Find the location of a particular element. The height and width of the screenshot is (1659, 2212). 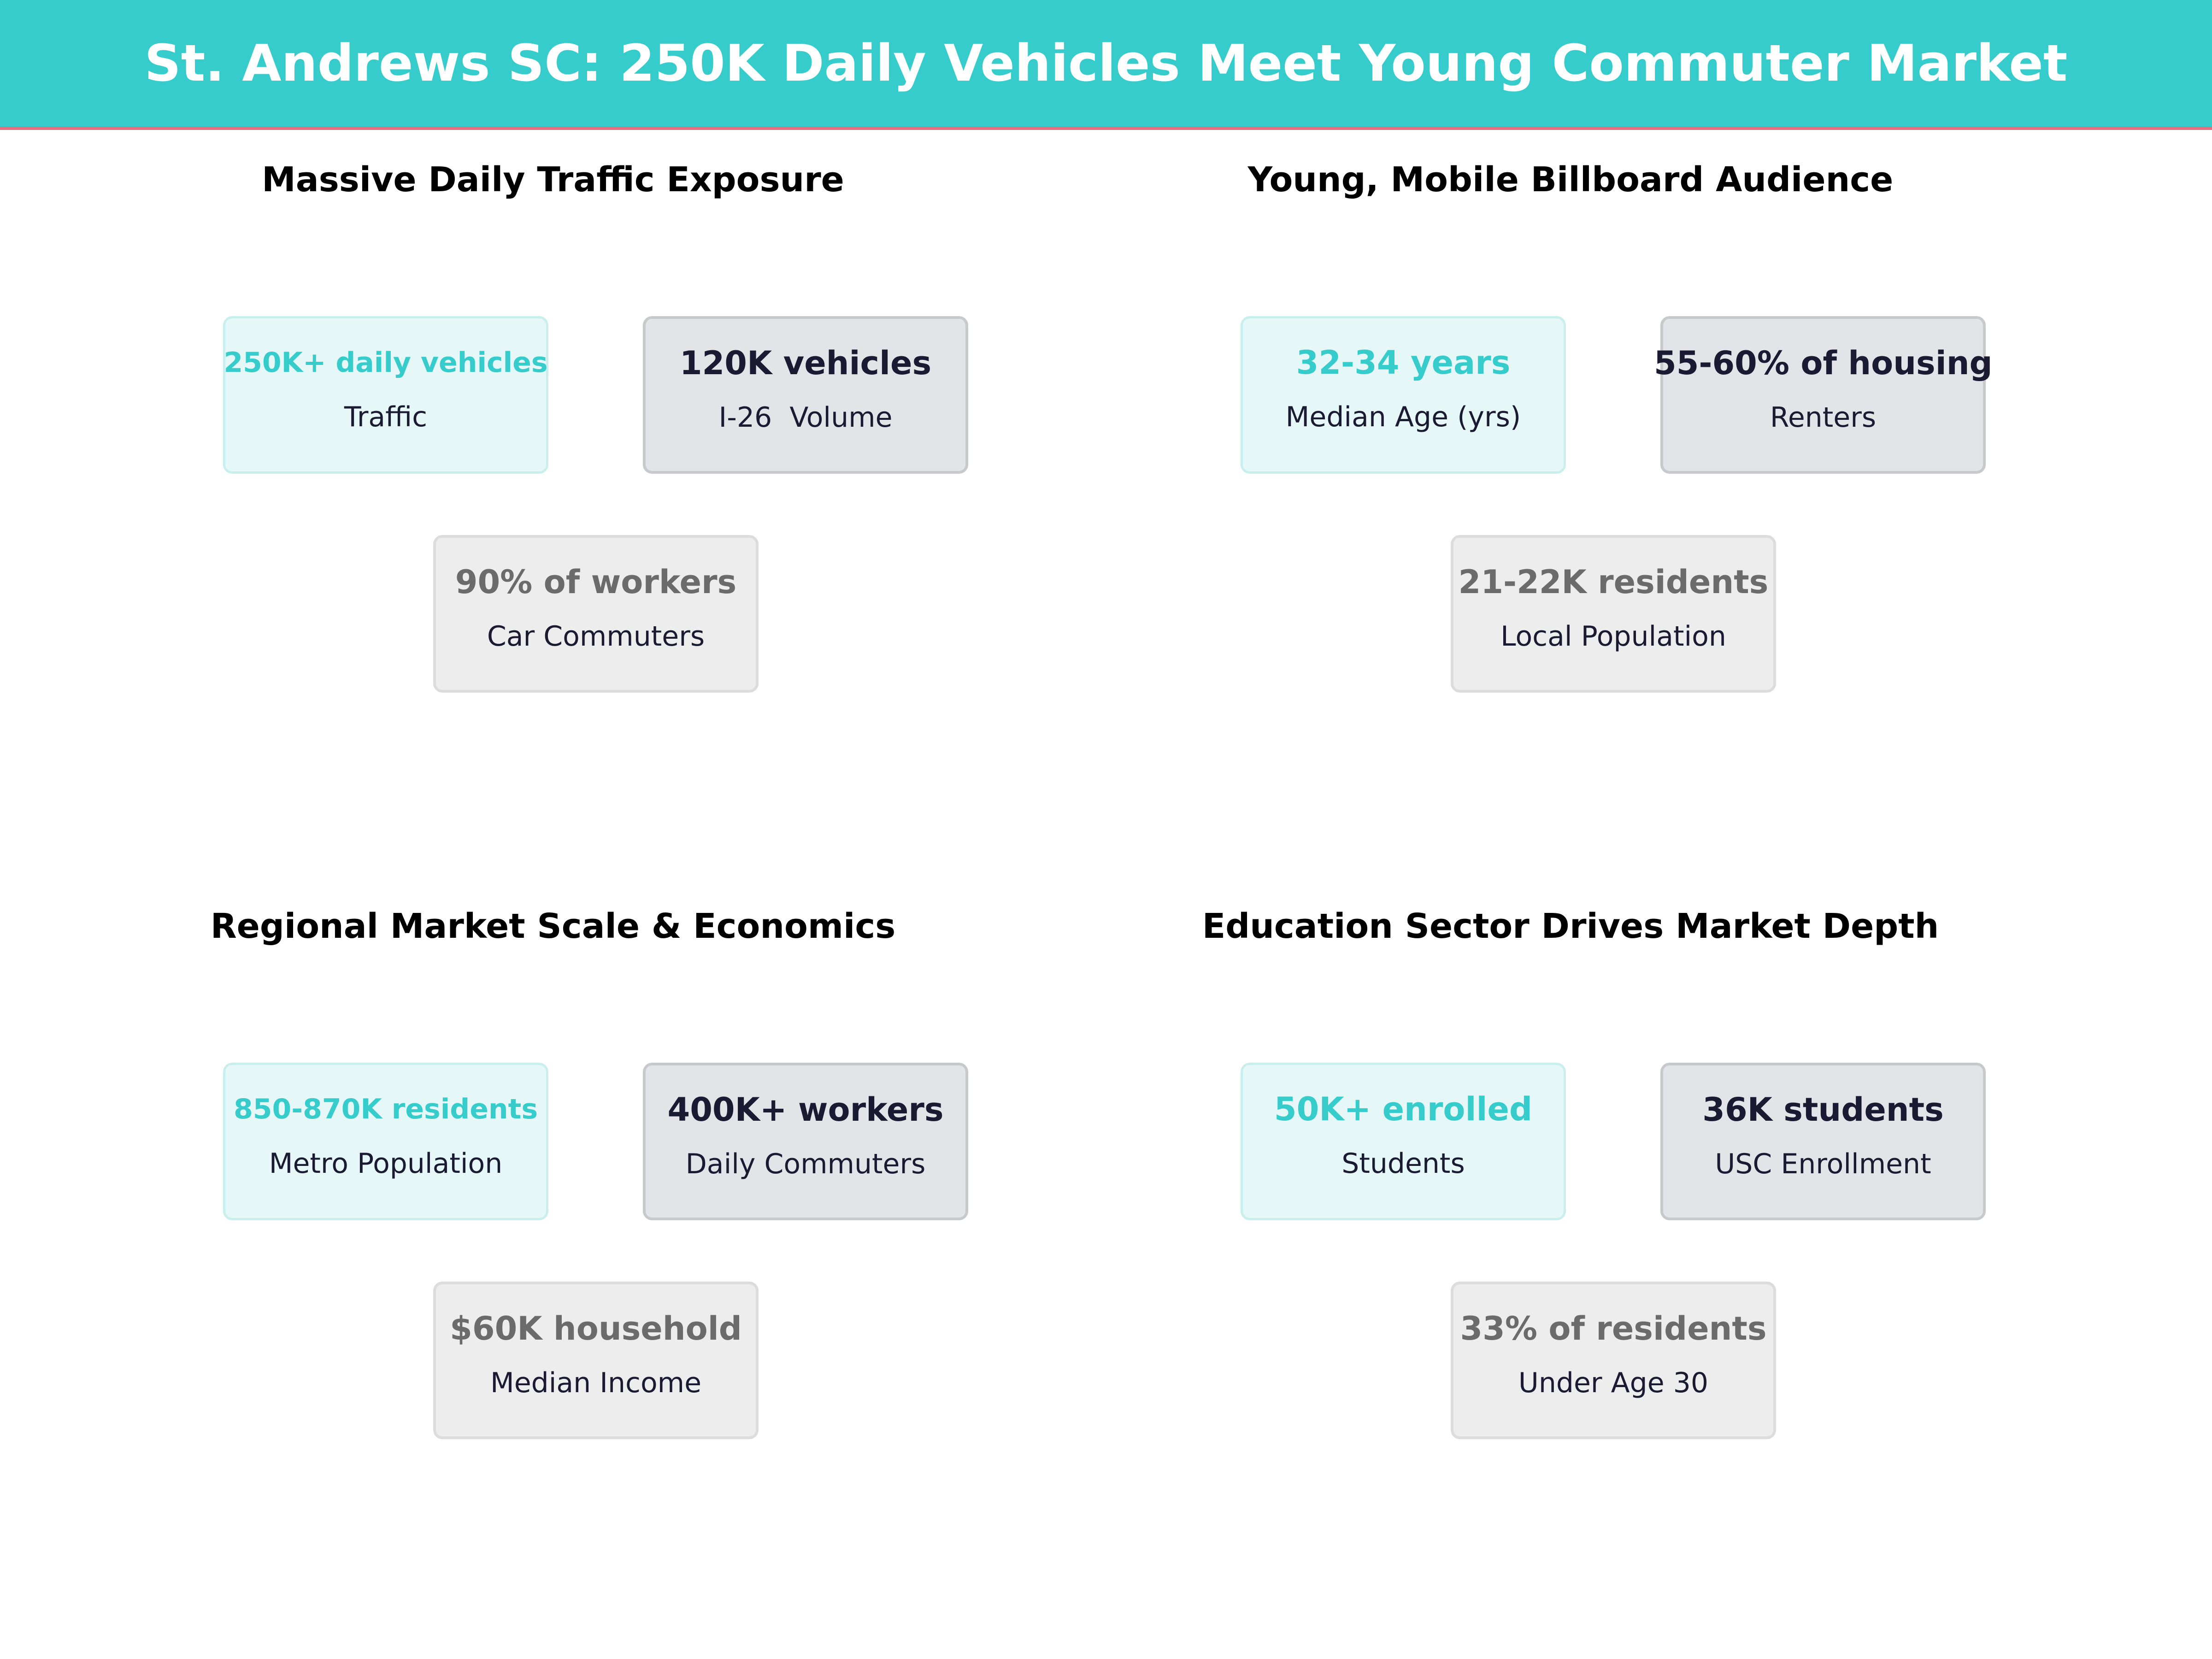

kpi-value: 250K+ daily vehicles is located at coordinates (386, 363).